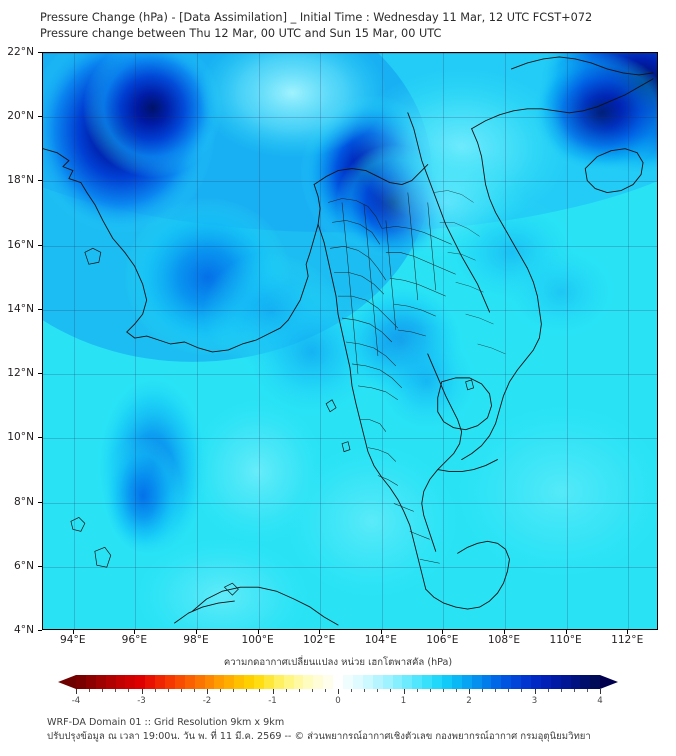 Image resolution: width=676 pixels, height=756 pixels. Describe the element at coordinates (20, 437) in the screenshot. I see `y-axis-label: 10°N` at that location.